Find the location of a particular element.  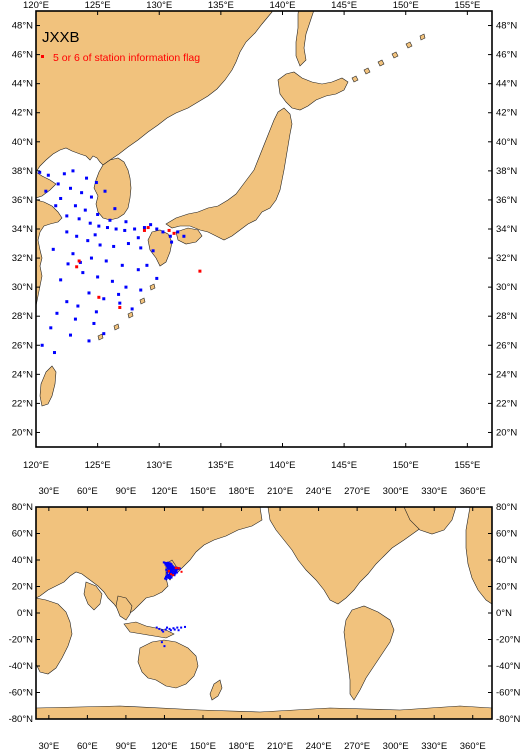

antarctica is located at coordinates (264, 712).